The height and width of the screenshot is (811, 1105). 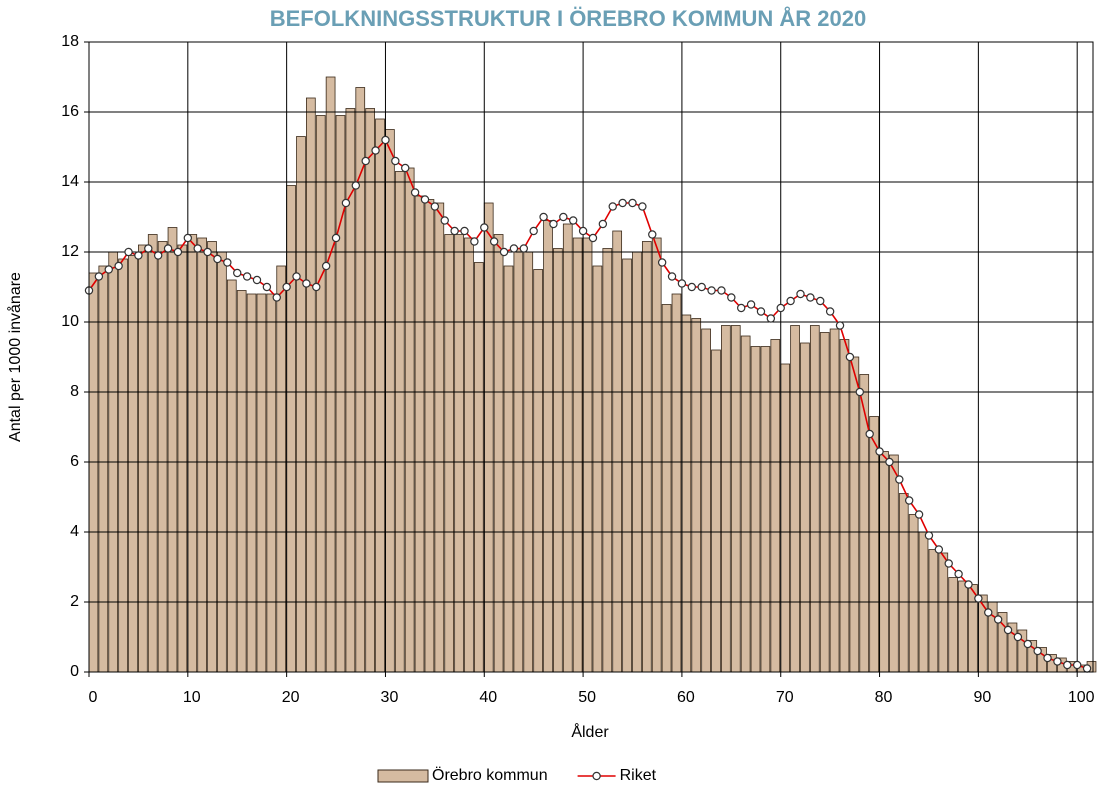 I want to click on x-tick-label: 70, so click(x=785, y=697).